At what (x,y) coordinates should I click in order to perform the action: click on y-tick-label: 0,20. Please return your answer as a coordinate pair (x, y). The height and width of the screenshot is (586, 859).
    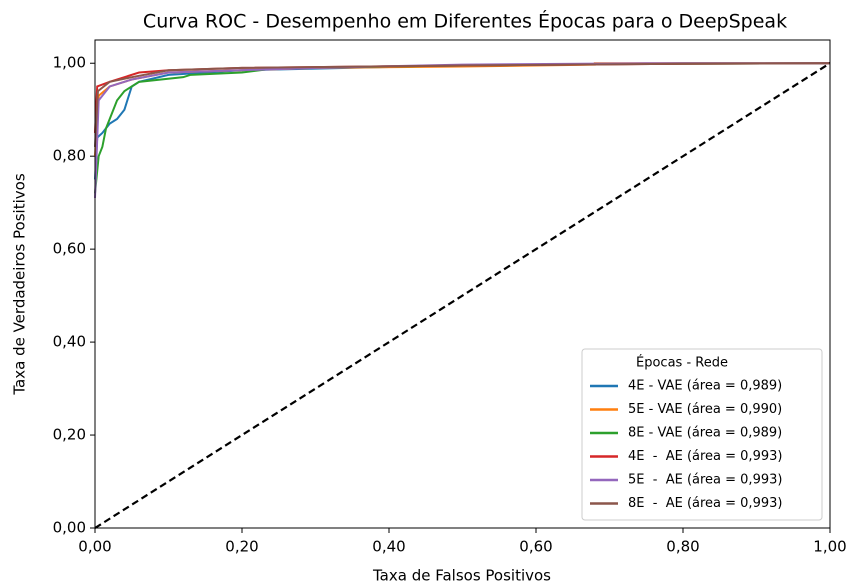
    Looking at the image, I should click on (69, 435).